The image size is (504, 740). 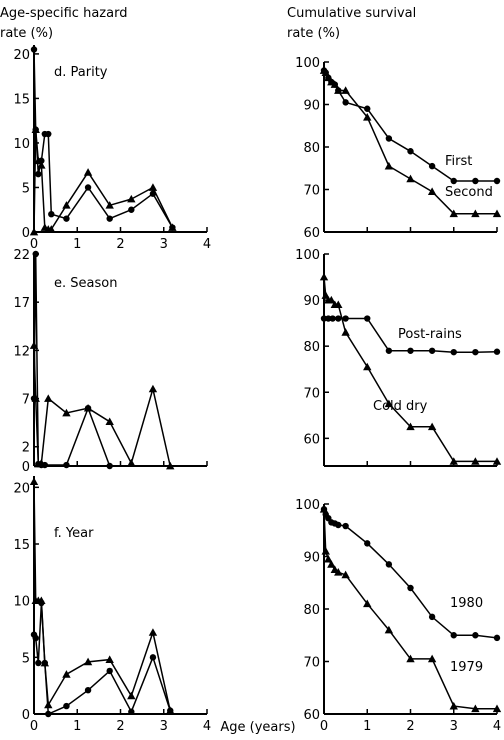 What do you see at coordinates (430, 334) in the screenshot?
I see `series-label: Post-rains` at bounding box center [430, 334].